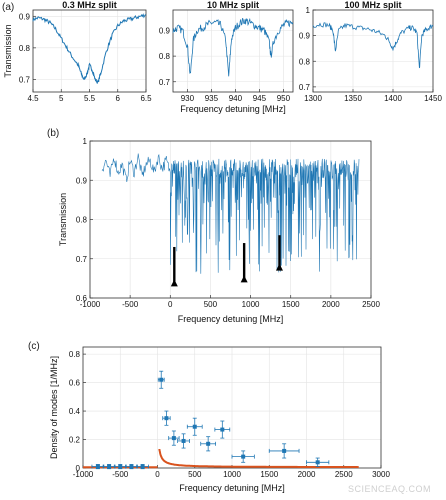 The image size is (446, 500). I want to click on panel-label-b: (b), so click(53, 133).